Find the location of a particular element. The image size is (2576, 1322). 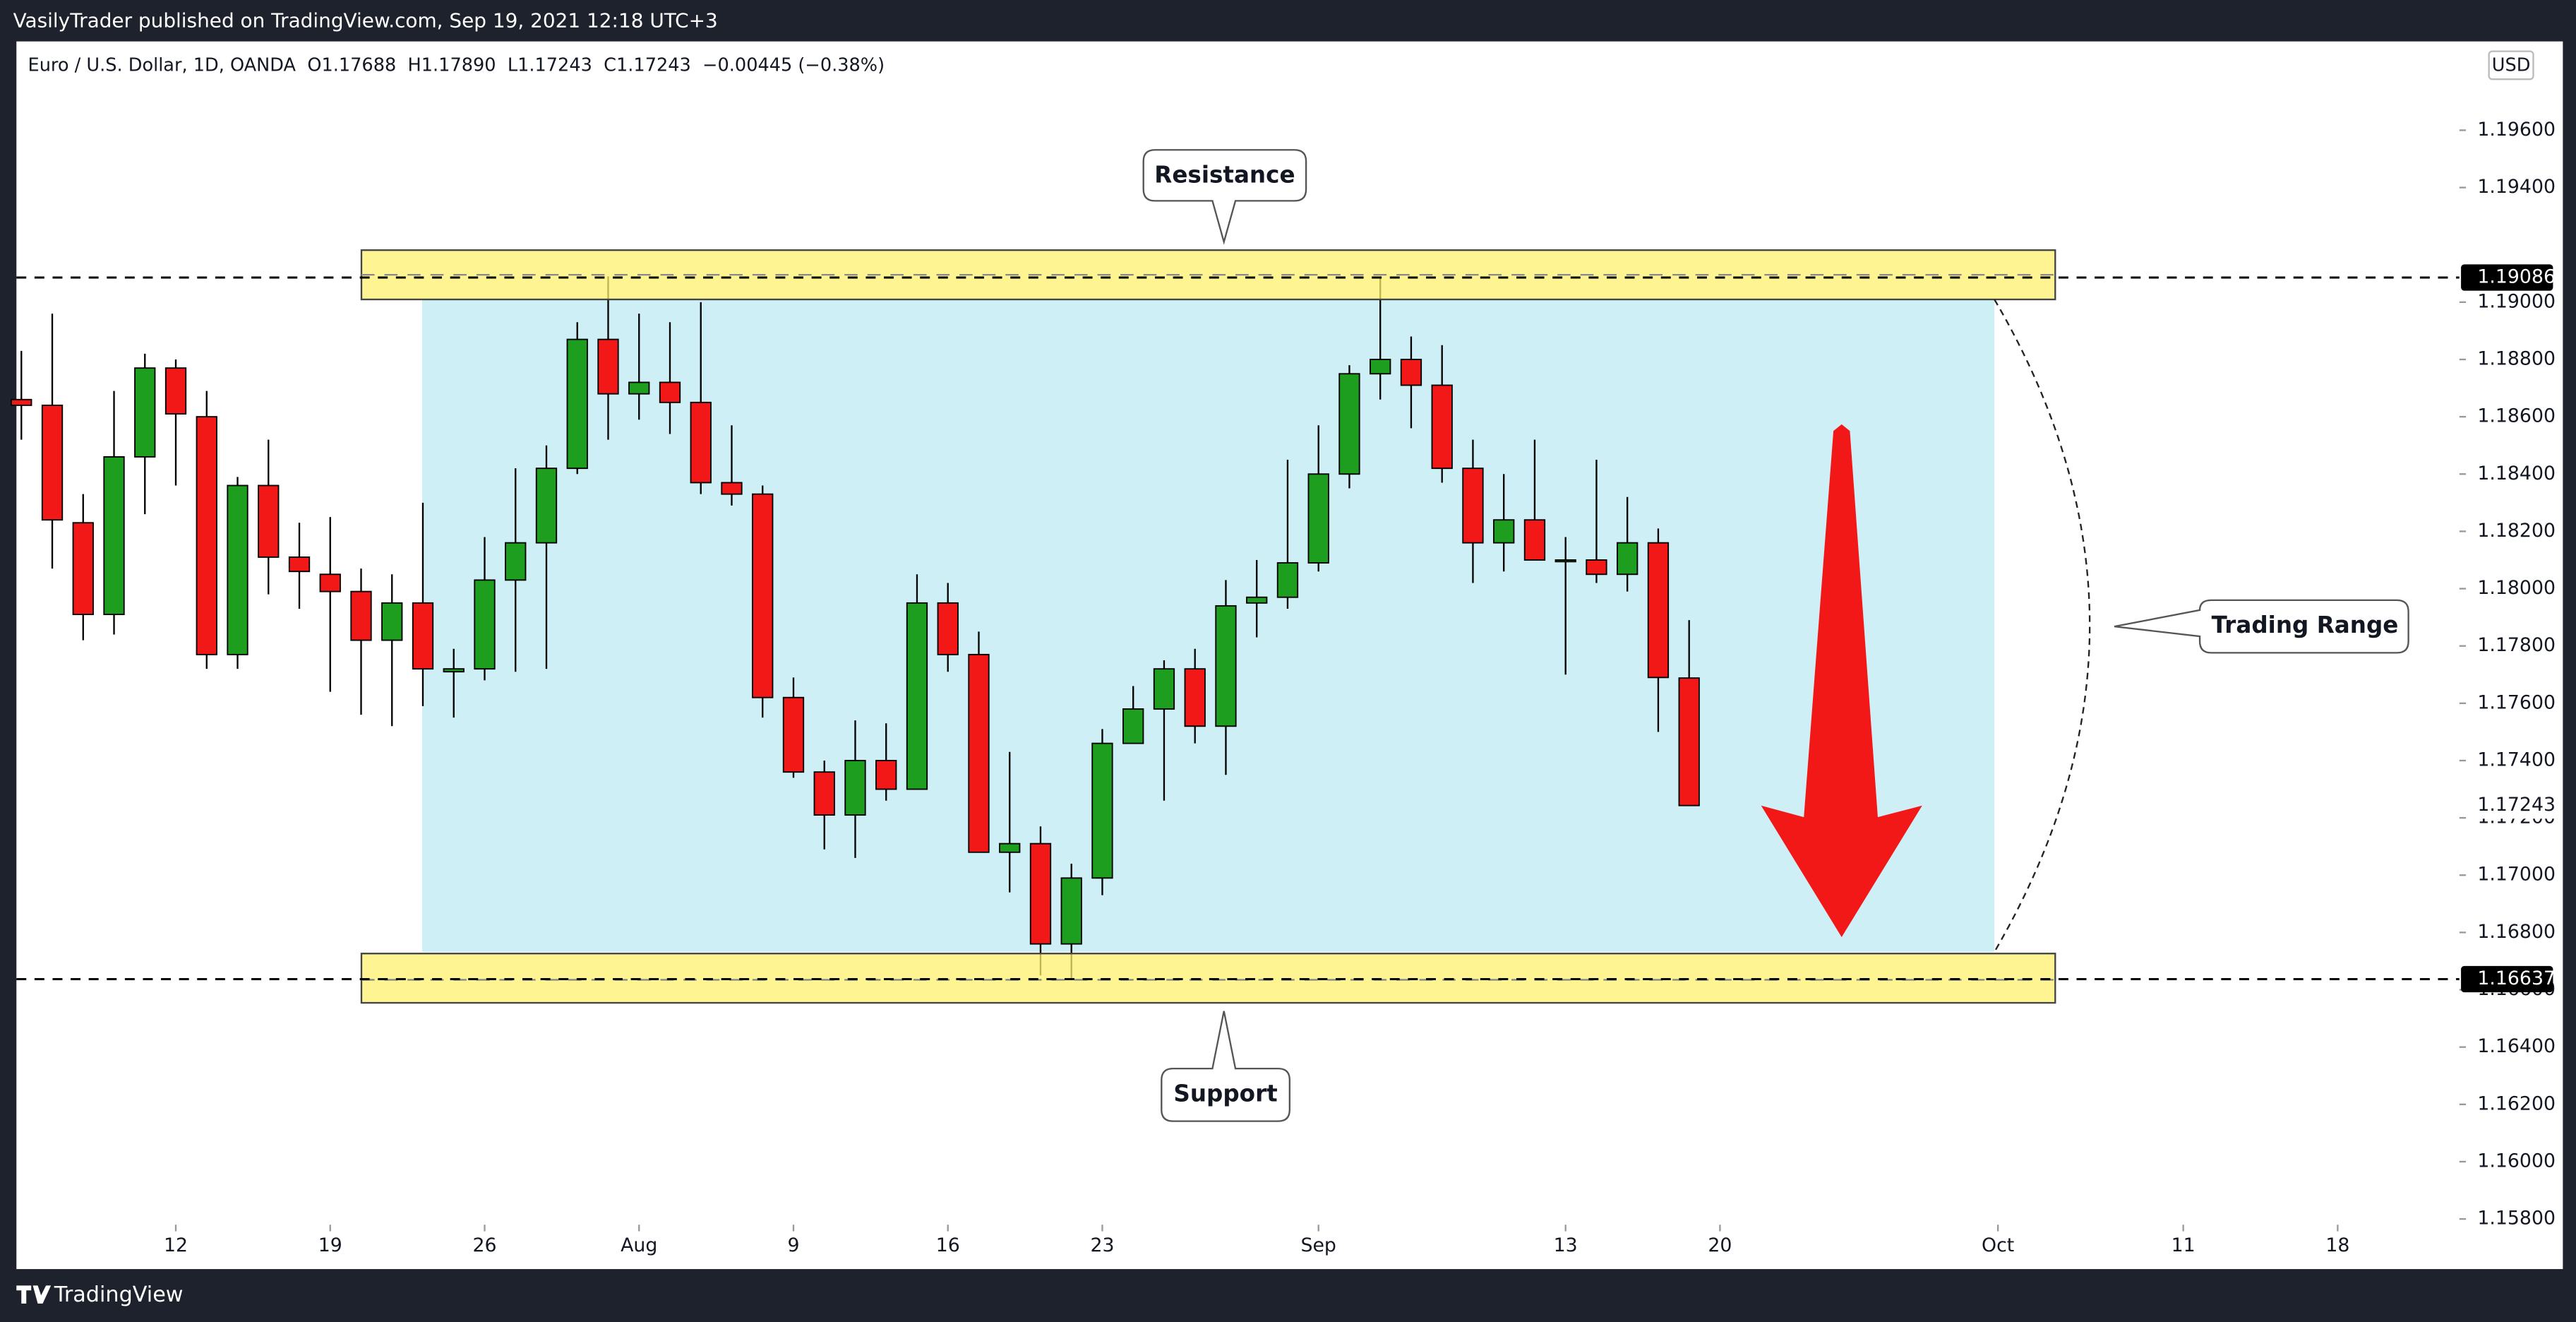

y-tick-label: 1.17000 is located at coordinates (2516, 875).